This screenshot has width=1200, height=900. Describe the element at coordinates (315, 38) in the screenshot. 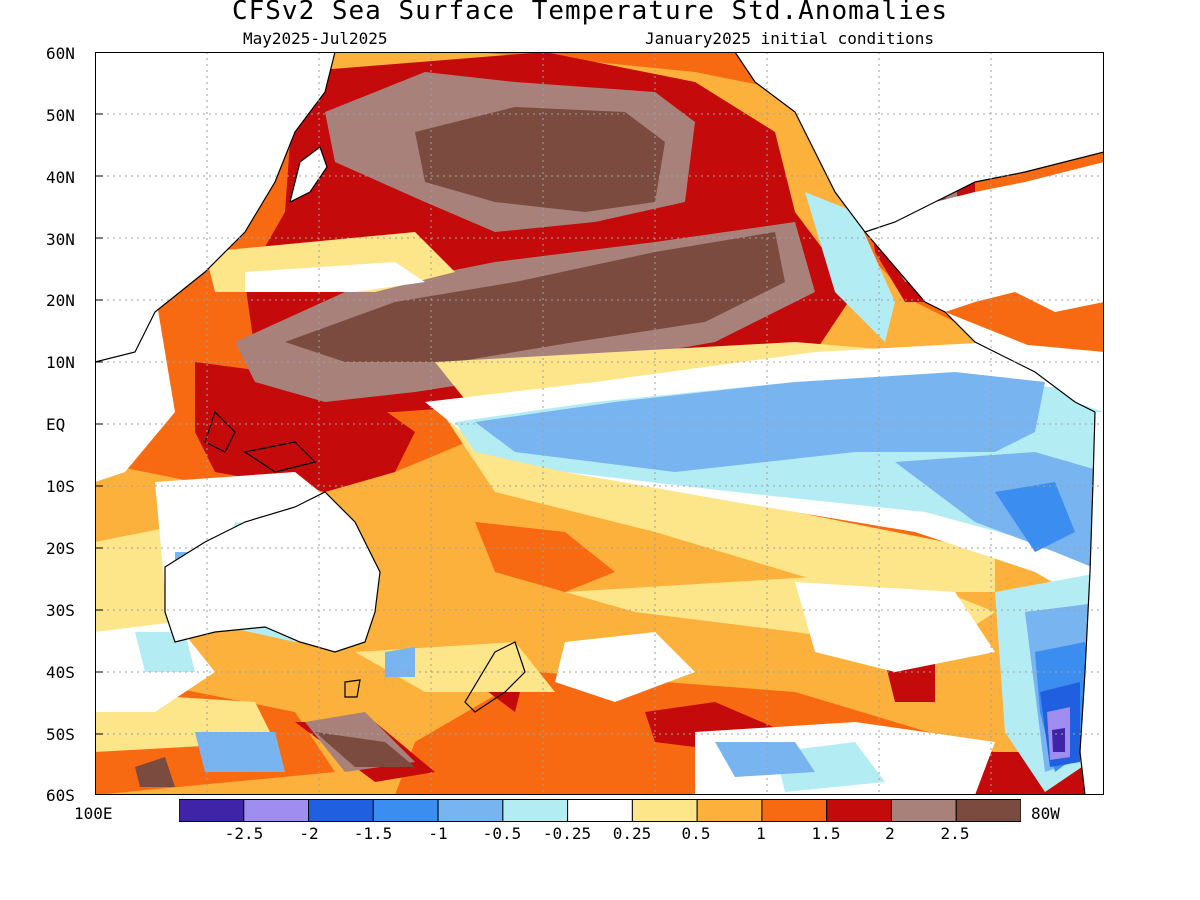

I see `forecast-period: May2025-Jul2025` at that location.